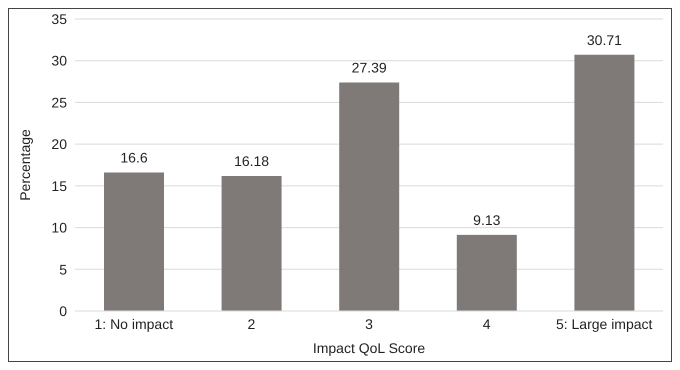 This screenshot has width=680, height=370. What do you see at coordinates (252, 161) in the screenshot?
I see `data-label: 16.18` at bounding box center [252, 161].